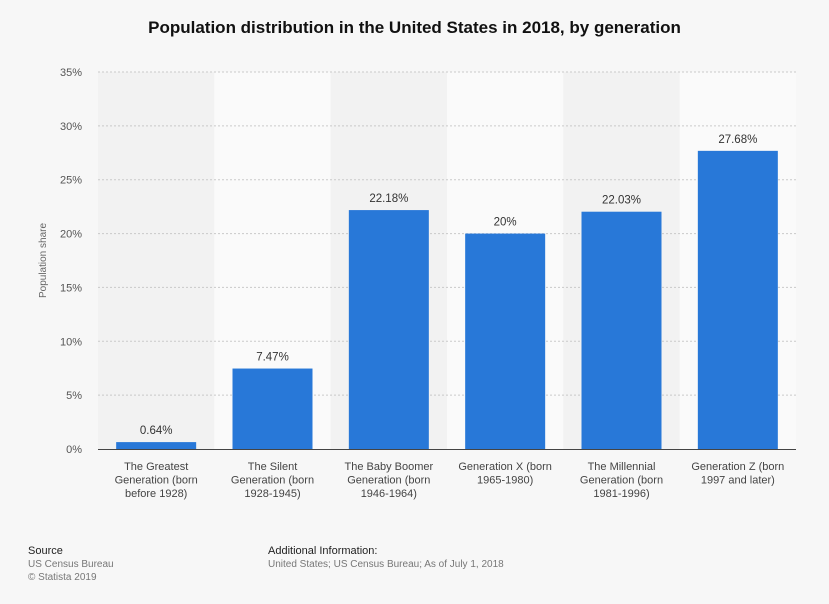 The height and width of the screenshot is (604, 829). What do you see at coordinates (272, 358) in the screenshot?
I see `data-label: 7.47%` at bounding box center [272, 358].